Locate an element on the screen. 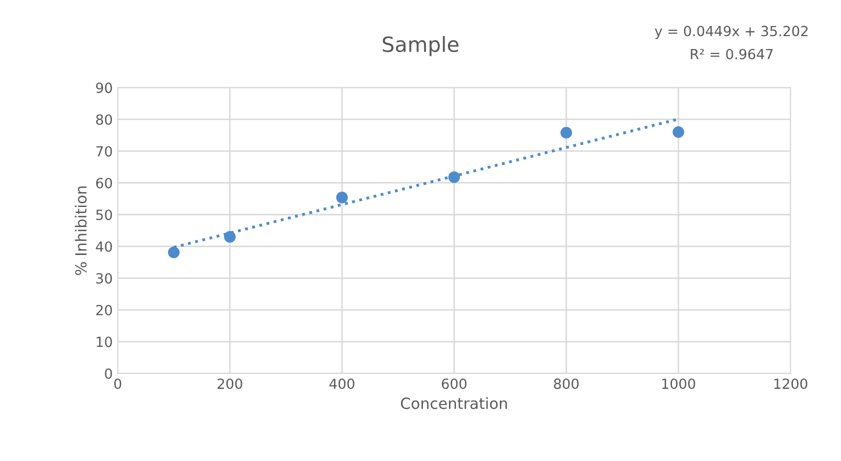 The width and height of the screenshot is (841, 461). y-tick-label: 60 is located at coordinates (104, 183).